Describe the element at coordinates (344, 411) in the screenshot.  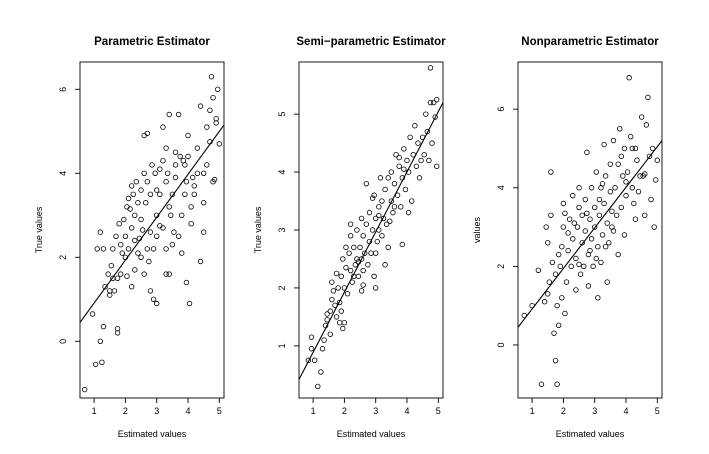
I see `x-tick-label: 2` at that location.